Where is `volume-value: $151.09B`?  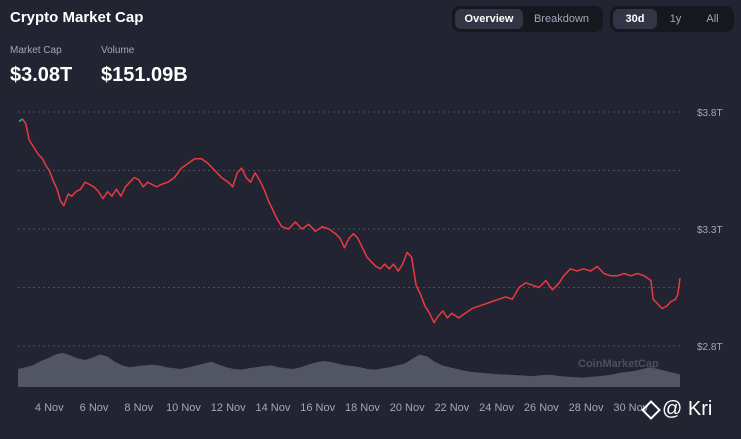 volume-value: $151.09B is located at coordinates (144, 75).